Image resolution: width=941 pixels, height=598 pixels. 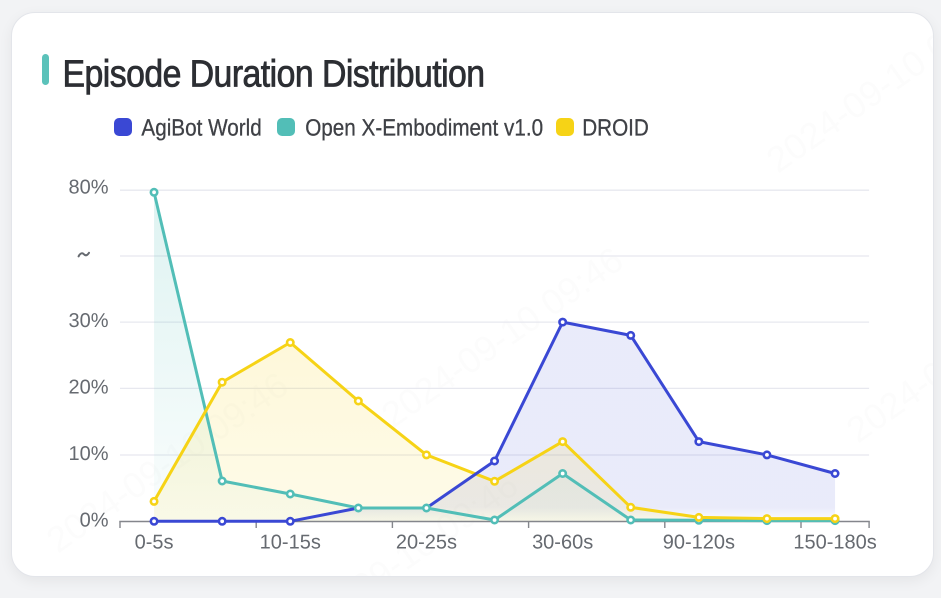 What do you see at coordinates (615, 127) in the screenshot?
I see `svg-text: DROID` at bounding box center [615, 127].